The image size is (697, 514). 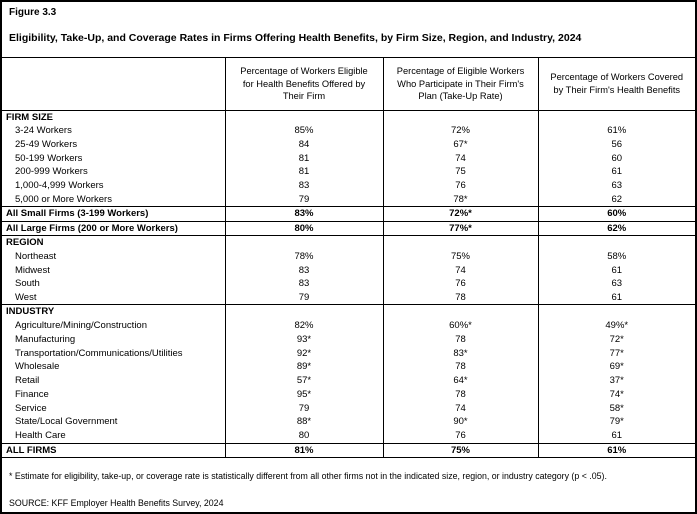 What do you see at coordinates (45, 339) in the screenshot?
I see `row-label: Manufacturing` at bounding box center [45, 339].